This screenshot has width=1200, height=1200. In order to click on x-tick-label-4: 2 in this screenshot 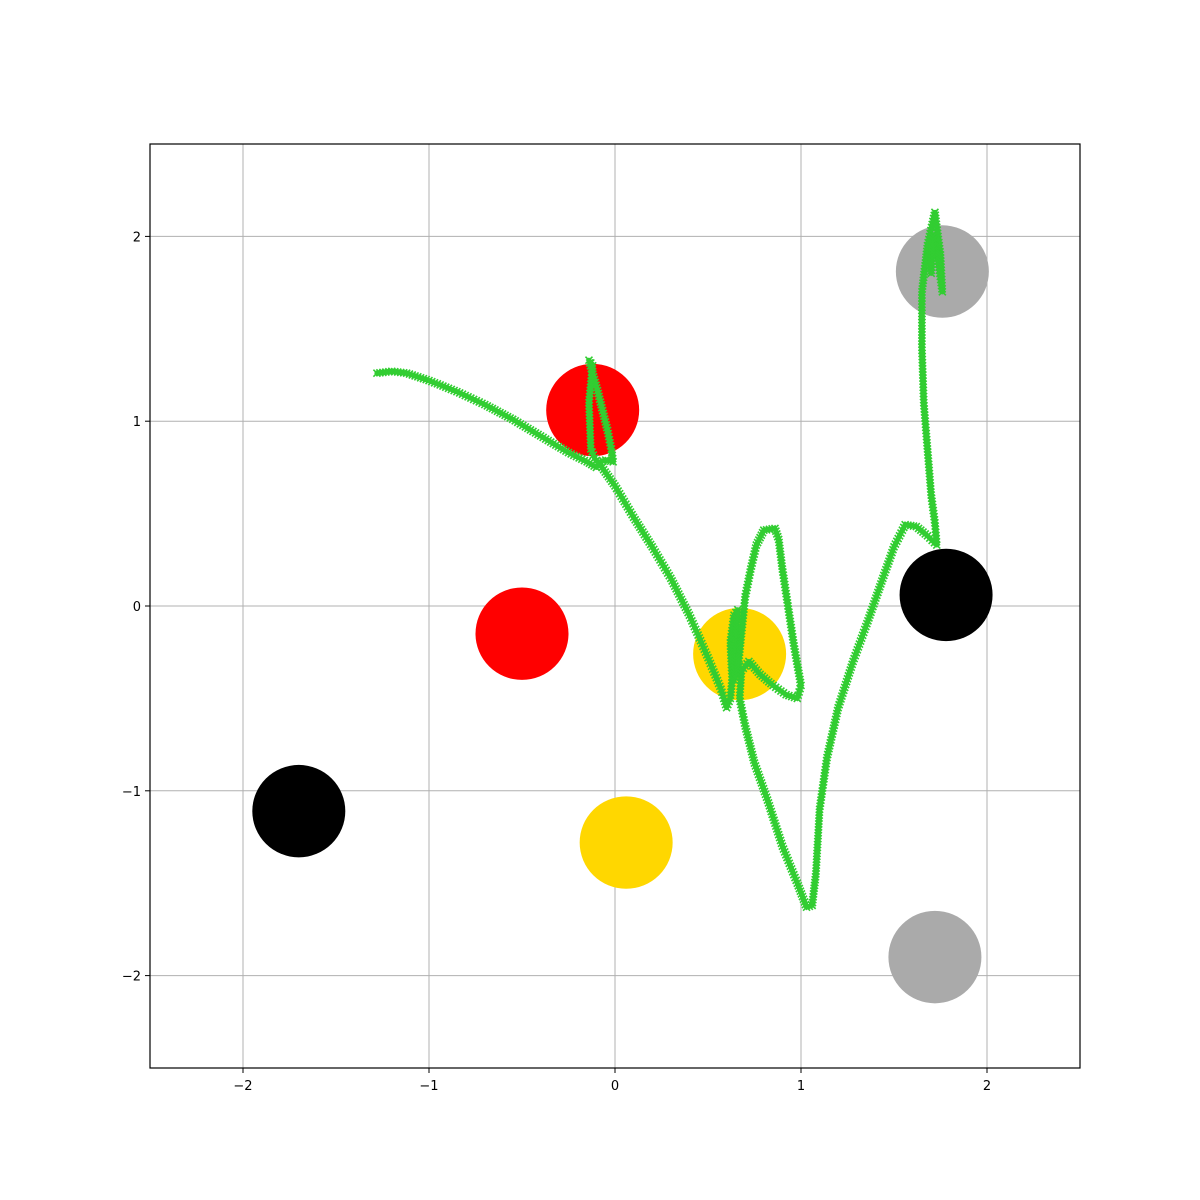, I will do `click(987, 1086)`.